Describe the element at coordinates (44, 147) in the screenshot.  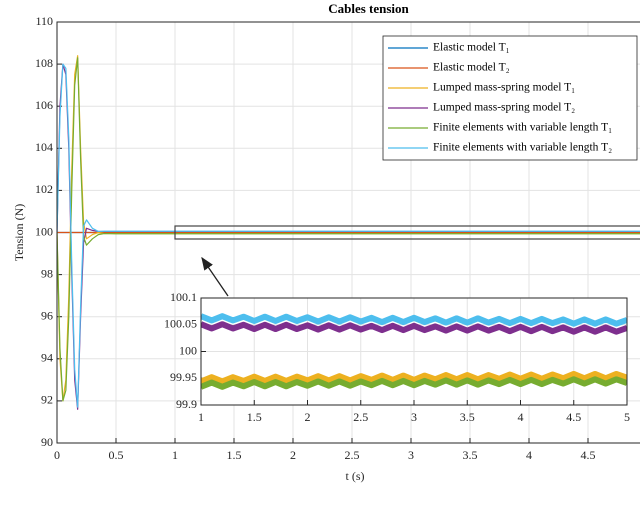
I see `y-tick-label: 104` at that location.